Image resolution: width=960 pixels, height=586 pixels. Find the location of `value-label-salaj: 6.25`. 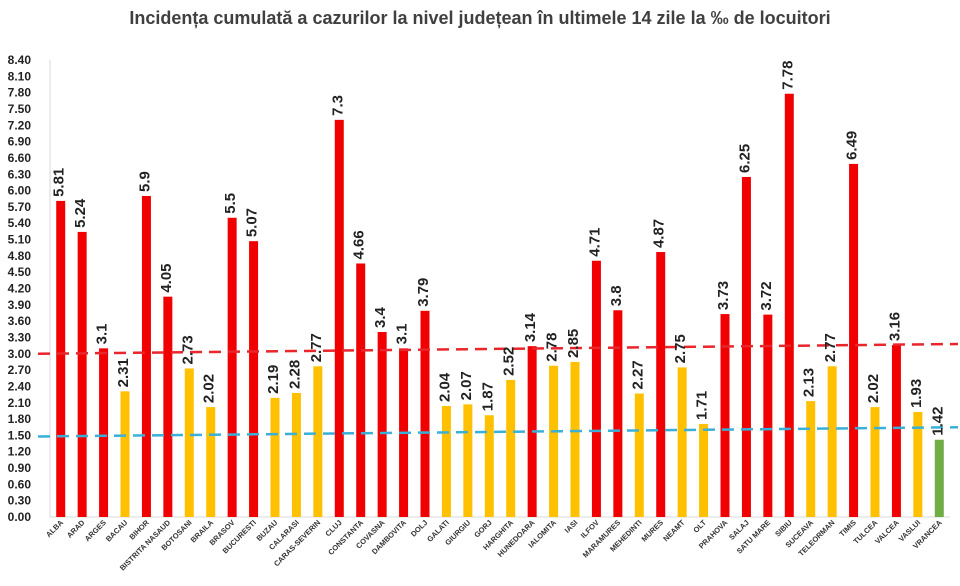

value-label-salaj: 6.25 is located at coordinates (744, 158).